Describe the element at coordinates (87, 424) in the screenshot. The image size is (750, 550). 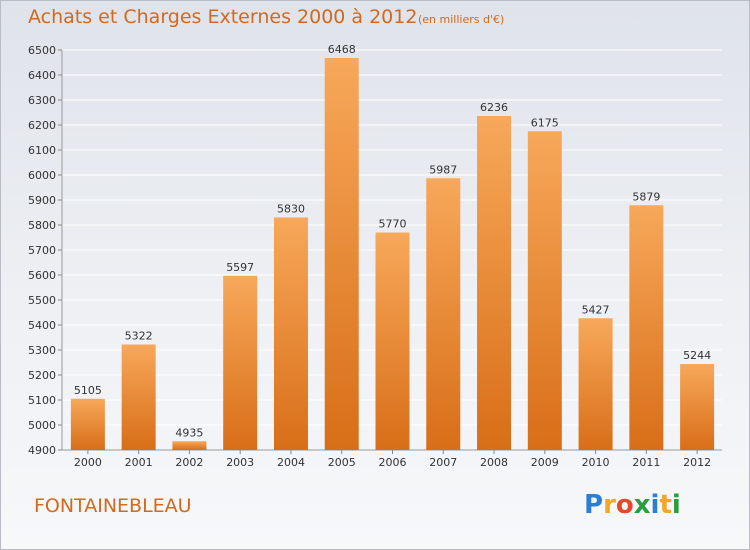
I see `bar-2000` at that location.